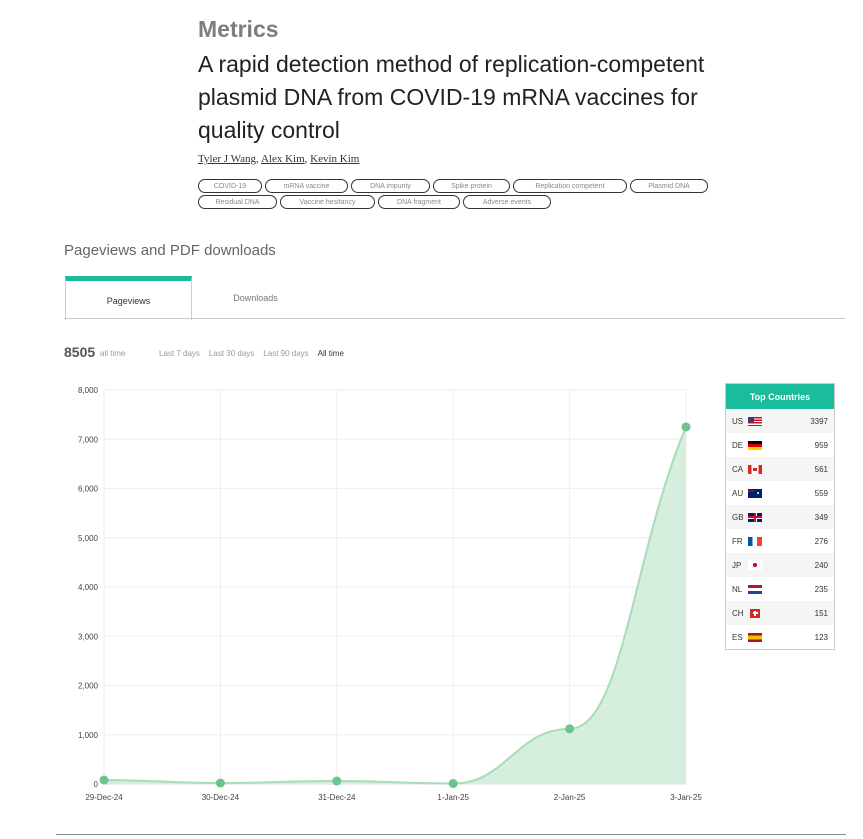  What do you see at coordinates (88, 439) in the screenshot?
I see `y-tick-label: 7,000` at bounding box center [88, 439].